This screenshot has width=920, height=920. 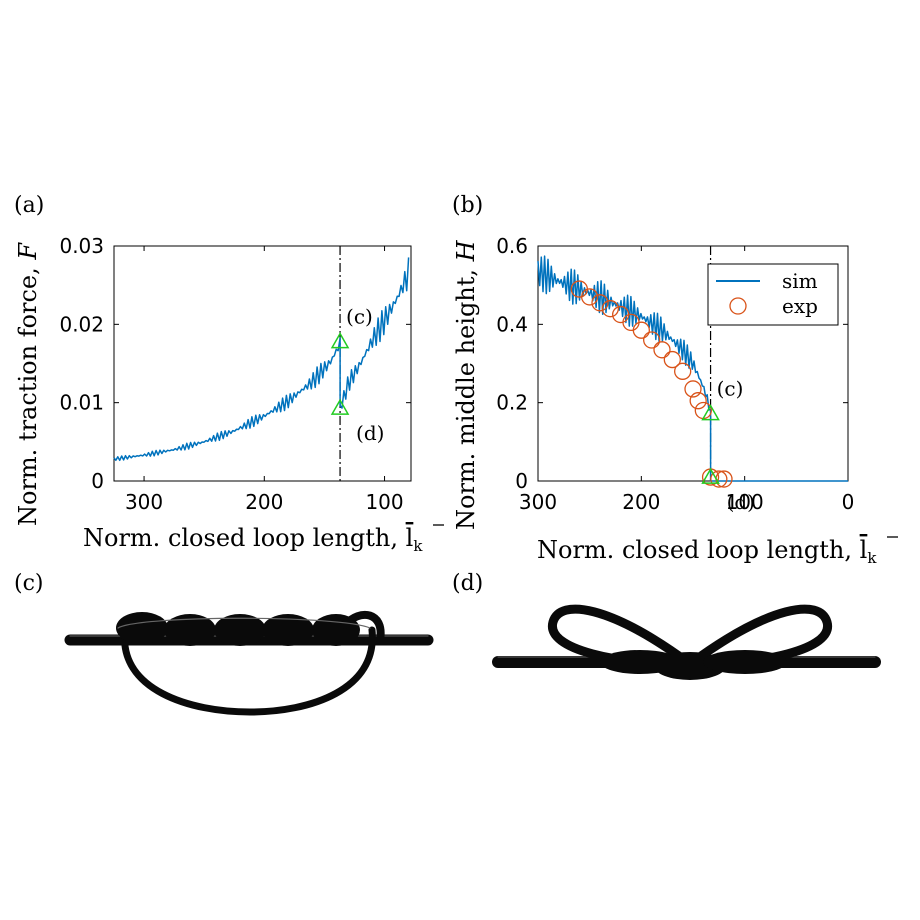 What do you see at coordinates (512, 246) in the screenshot?
I see `y-tick-label: 0.6` at bounding box center [512, 246].